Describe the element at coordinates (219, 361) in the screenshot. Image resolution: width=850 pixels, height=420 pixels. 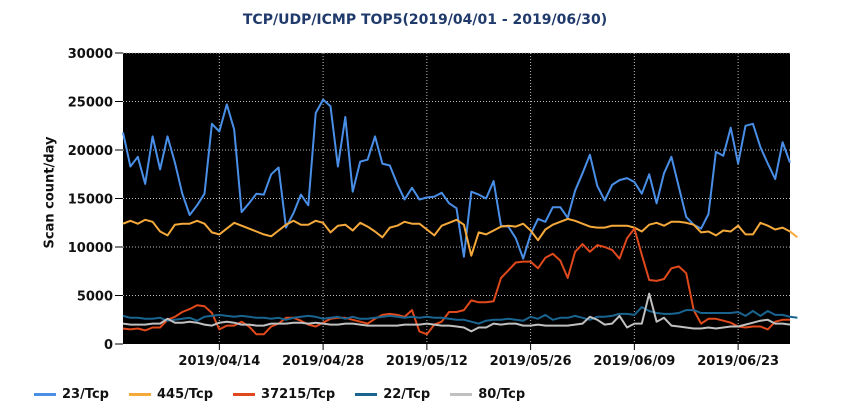
I see `x-tick-label: 2019/04/14` at that location.